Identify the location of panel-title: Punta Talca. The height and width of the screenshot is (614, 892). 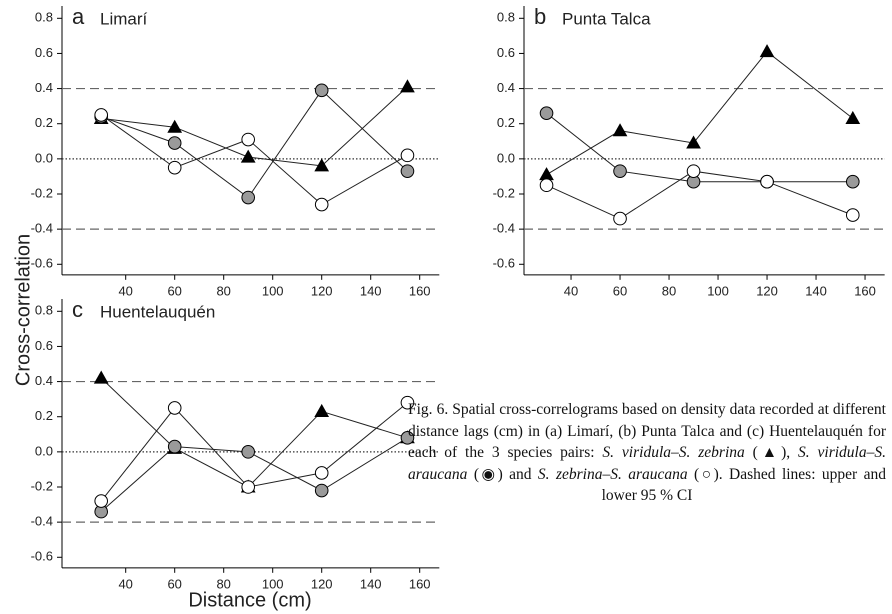
(606, 18).